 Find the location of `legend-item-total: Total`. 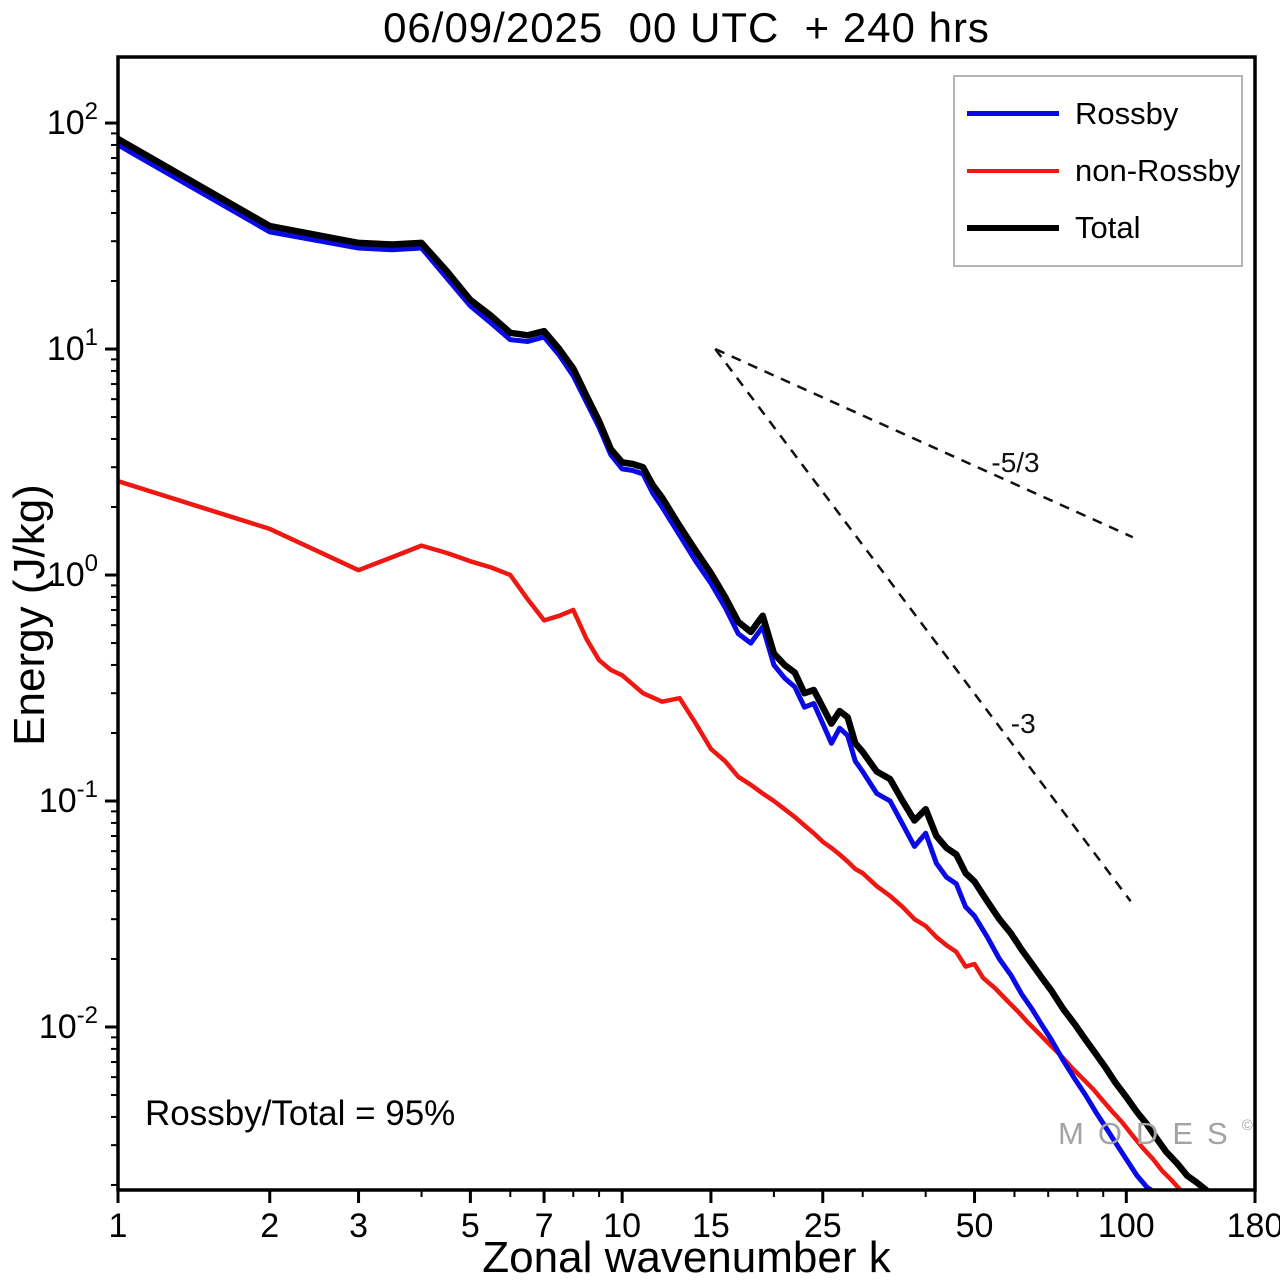

legend-item-total: Total is located at coordinates (1098, 228).